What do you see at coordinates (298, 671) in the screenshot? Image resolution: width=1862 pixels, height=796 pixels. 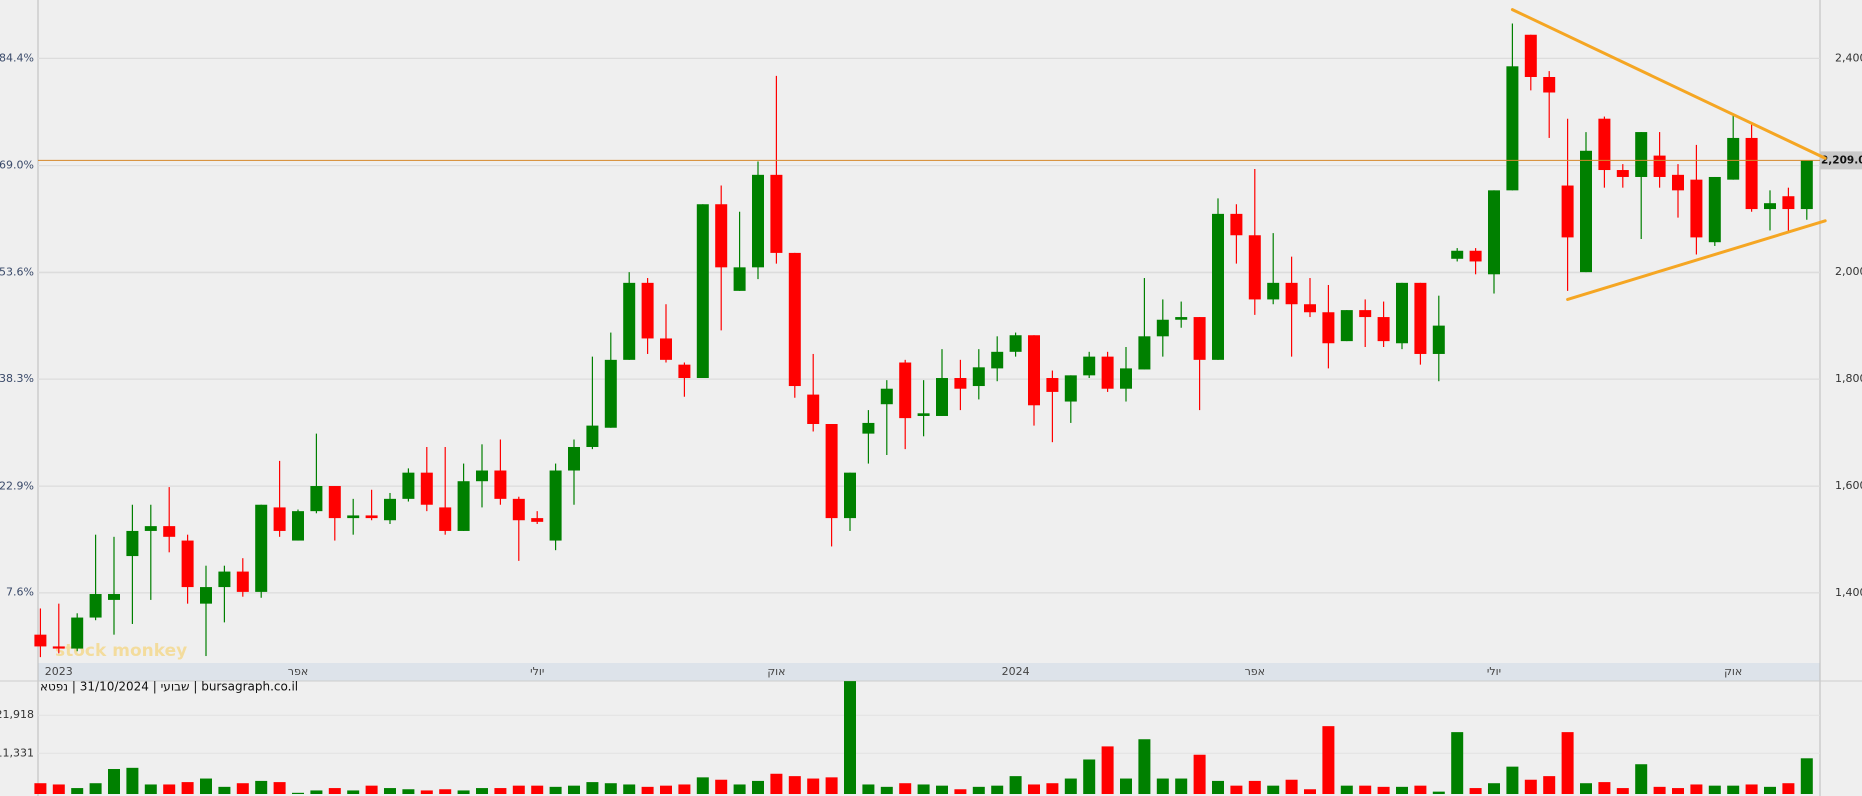 I see `x-tick-label: אפר` at bounding box center [298, 671].